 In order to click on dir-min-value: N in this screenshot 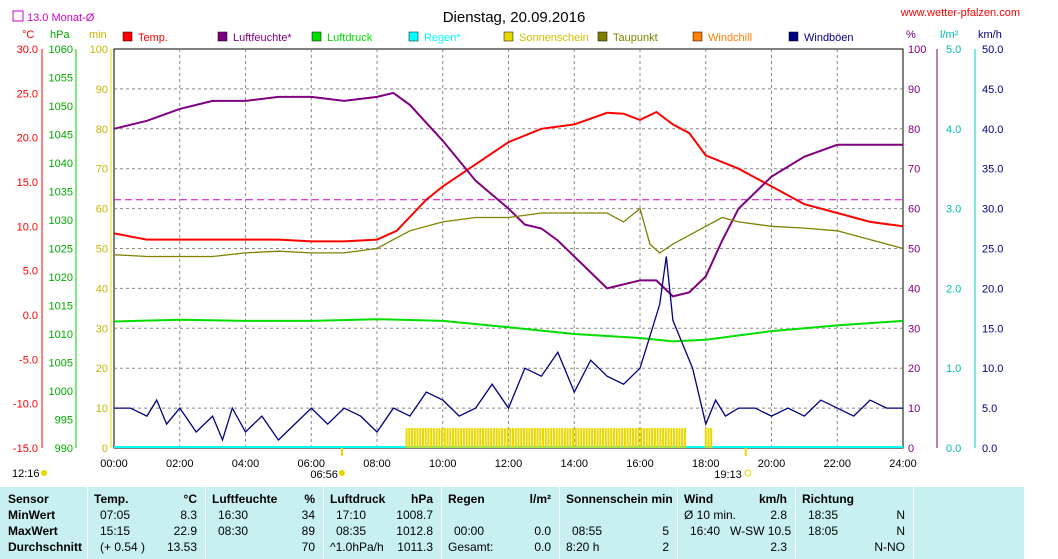, I will do `click(900, 515)`.